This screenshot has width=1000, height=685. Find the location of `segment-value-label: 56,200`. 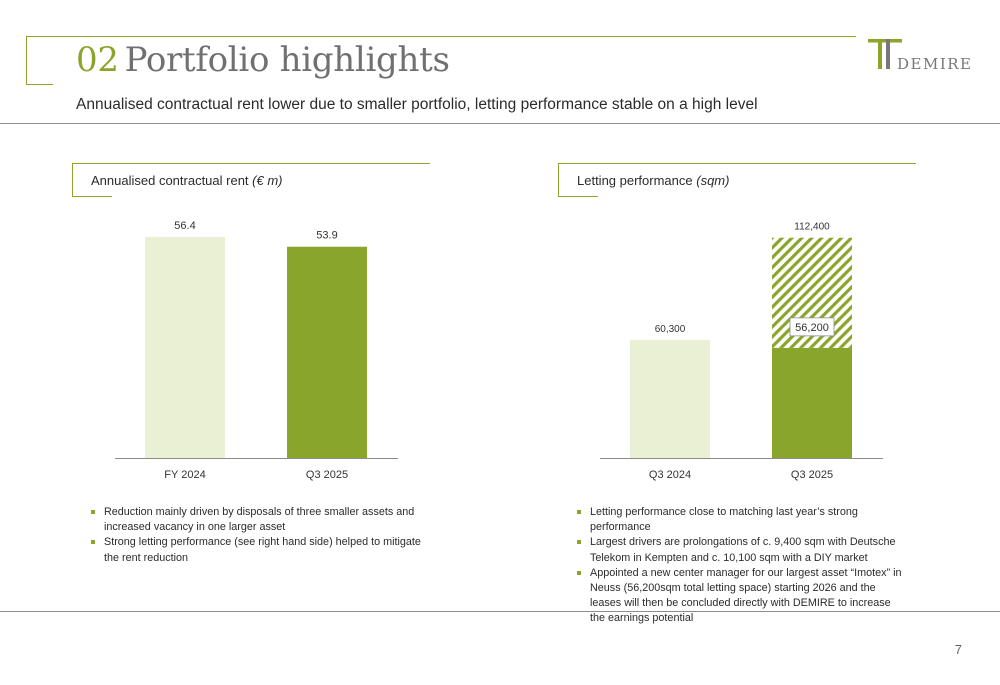

segment-value-label: 56,200 is located at coordinates (812, 328).